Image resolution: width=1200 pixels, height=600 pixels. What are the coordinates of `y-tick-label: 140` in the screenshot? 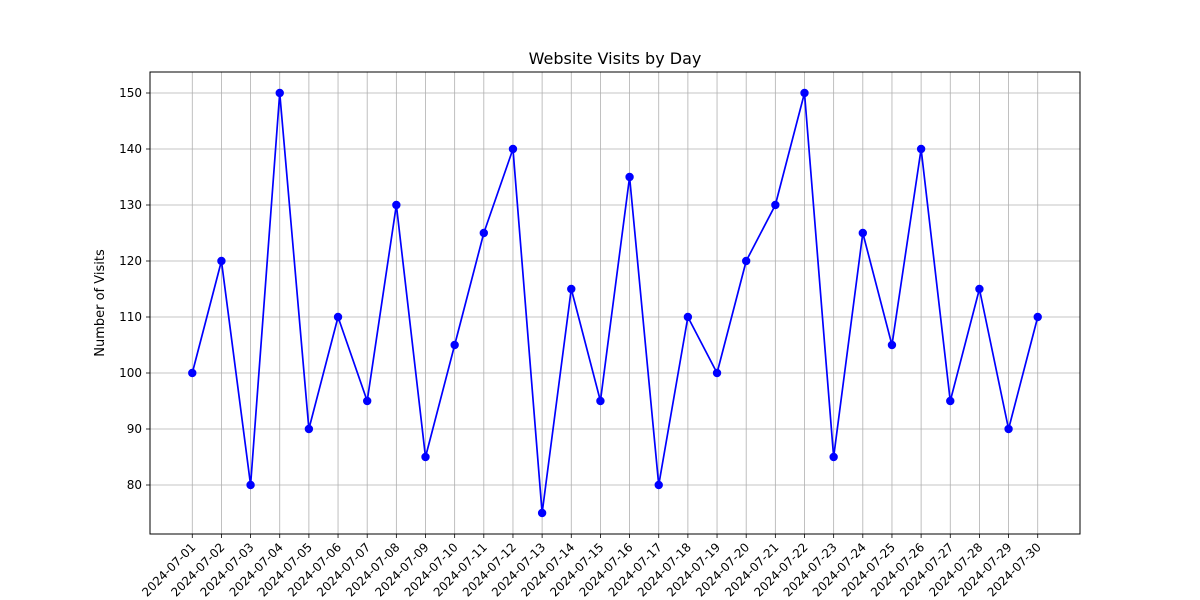 It's located at (130, 149).